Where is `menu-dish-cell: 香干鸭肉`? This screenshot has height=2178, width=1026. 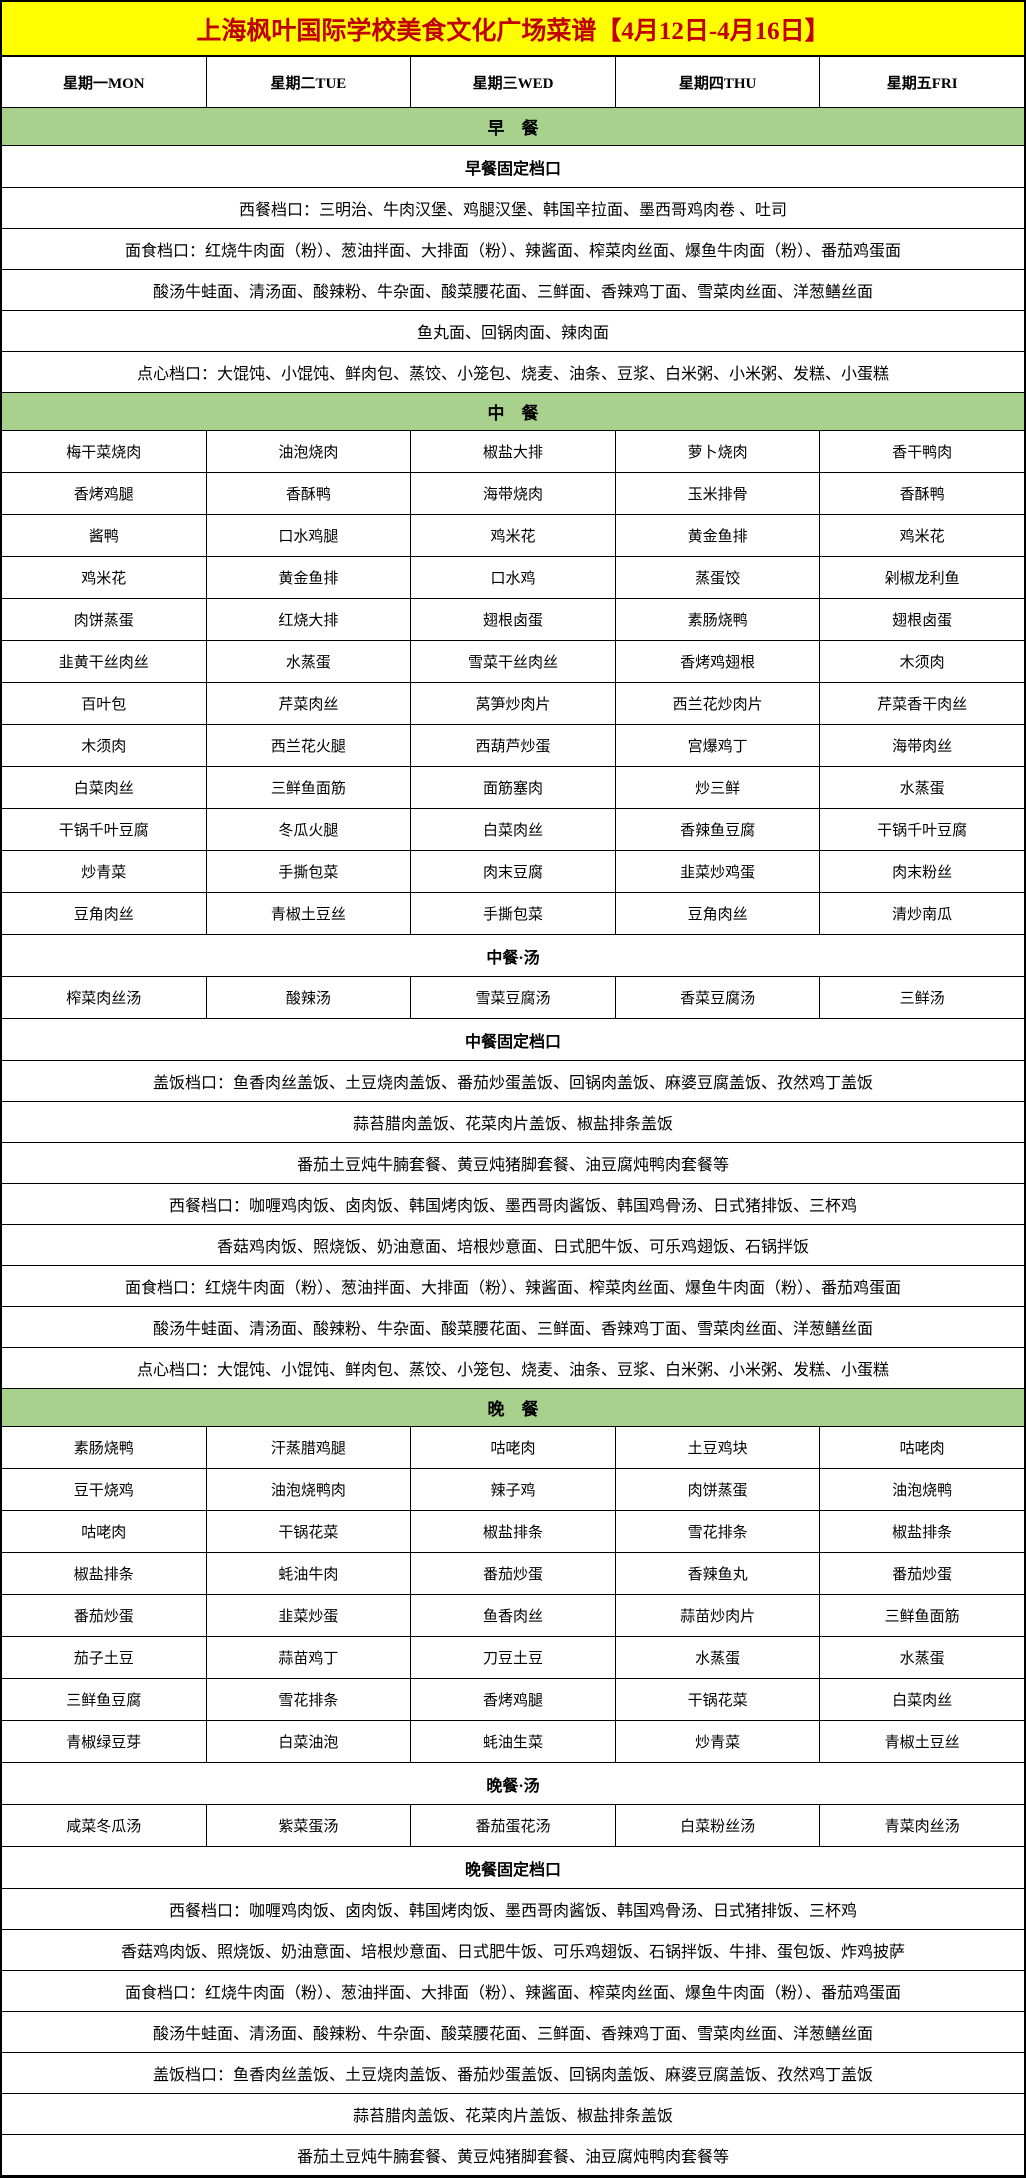 menu-dish-cell: 香干鸭肉 is located at coordinates (922, 453).